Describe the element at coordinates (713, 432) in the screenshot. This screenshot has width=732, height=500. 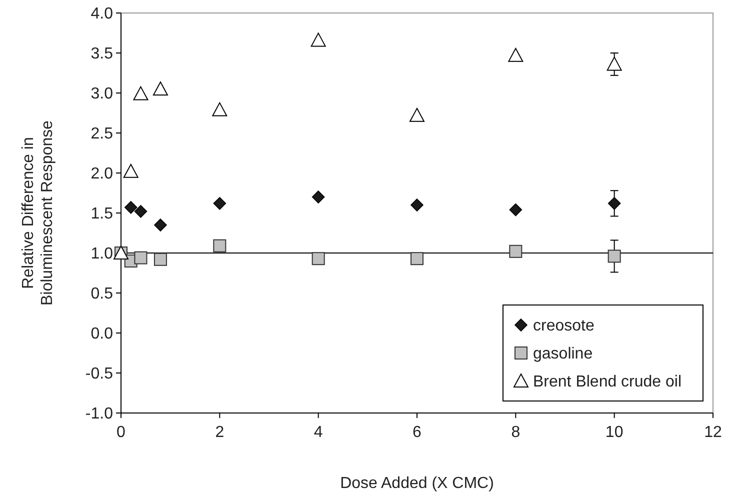
I see `x-tick-label: 12` at that location.